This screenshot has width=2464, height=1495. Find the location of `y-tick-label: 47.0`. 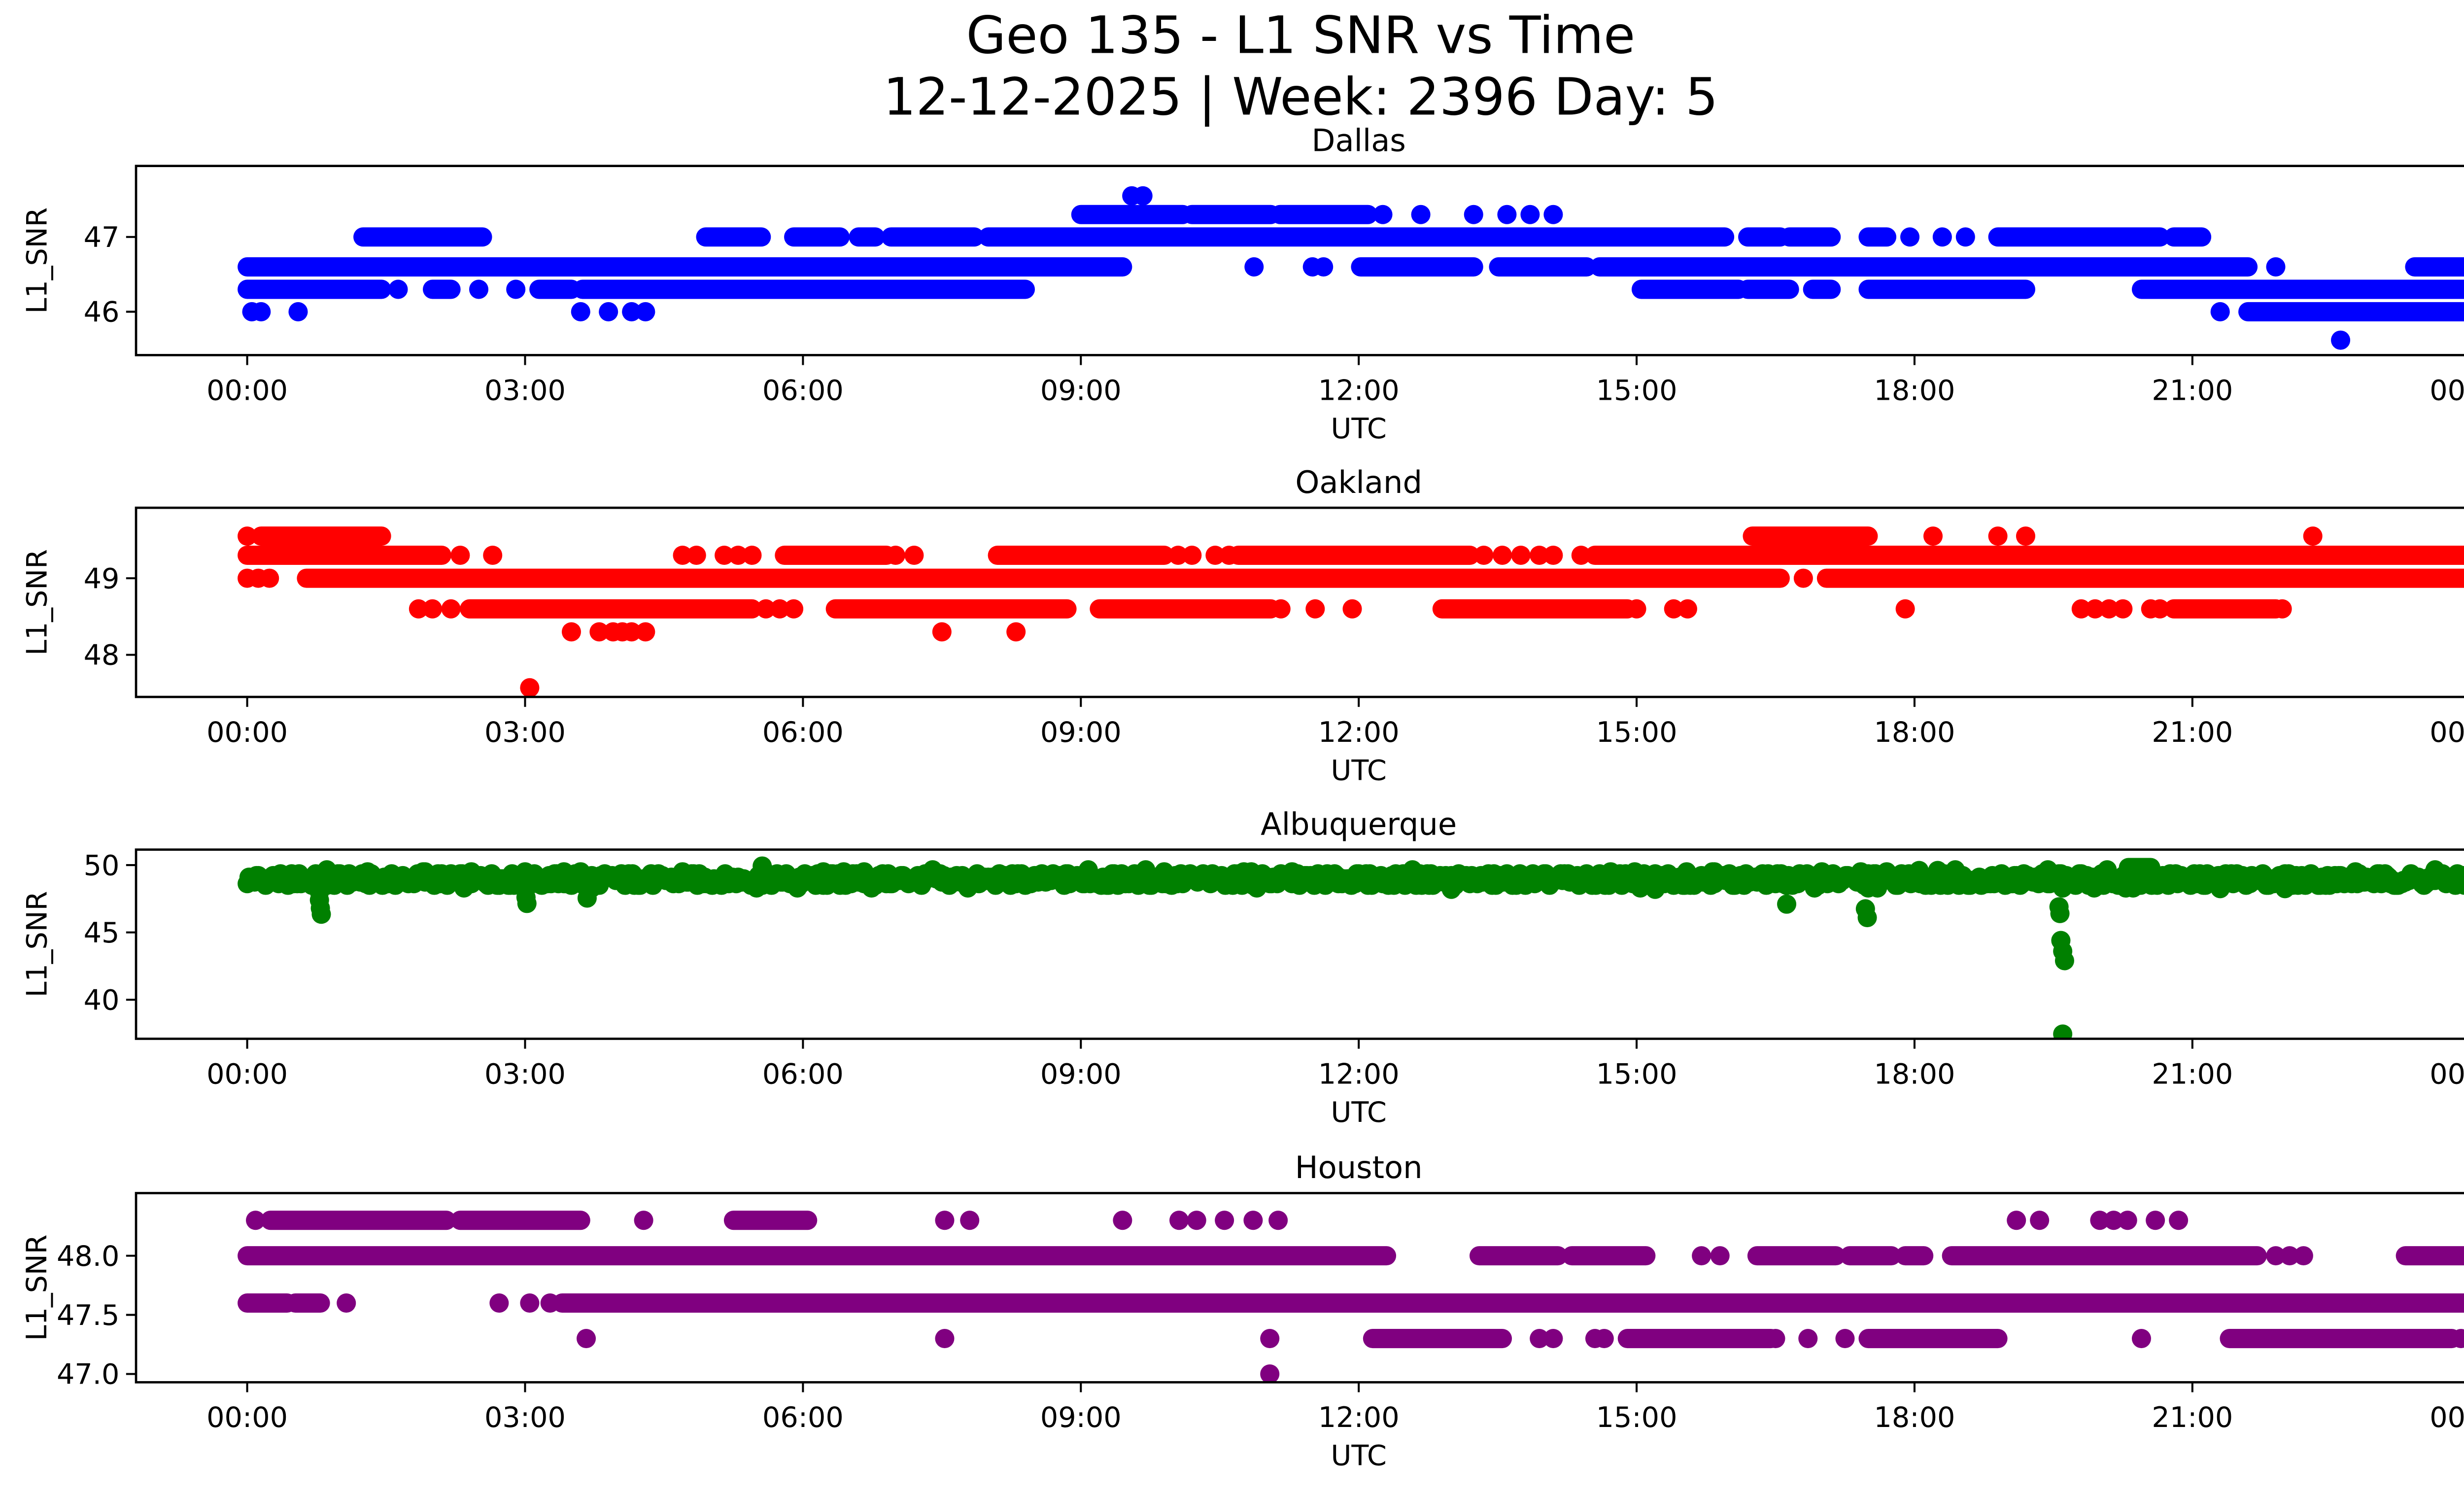

y-tick-label: 47.0 is located at coordinates (88, 1374).